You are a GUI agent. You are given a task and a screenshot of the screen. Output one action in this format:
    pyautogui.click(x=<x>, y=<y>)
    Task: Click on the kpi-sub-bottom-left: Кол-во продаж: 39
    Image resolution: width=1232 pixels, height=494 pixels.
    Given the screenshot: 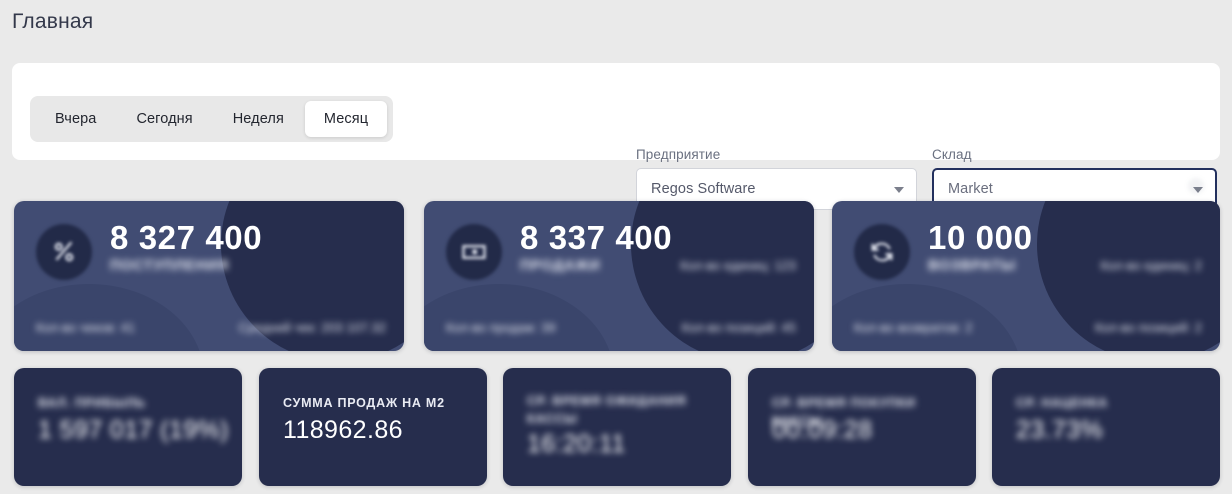 What is the action you would take?
    pyautogui.click(x=501, y=328)
    